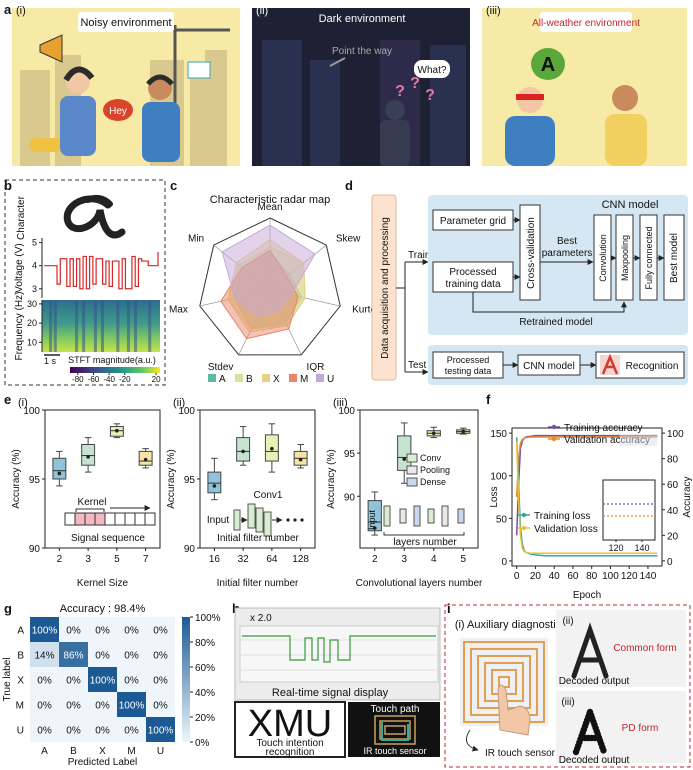  Describe the element at coordinates (432, 70) in the screenshot. I see `label: What?` at that location.